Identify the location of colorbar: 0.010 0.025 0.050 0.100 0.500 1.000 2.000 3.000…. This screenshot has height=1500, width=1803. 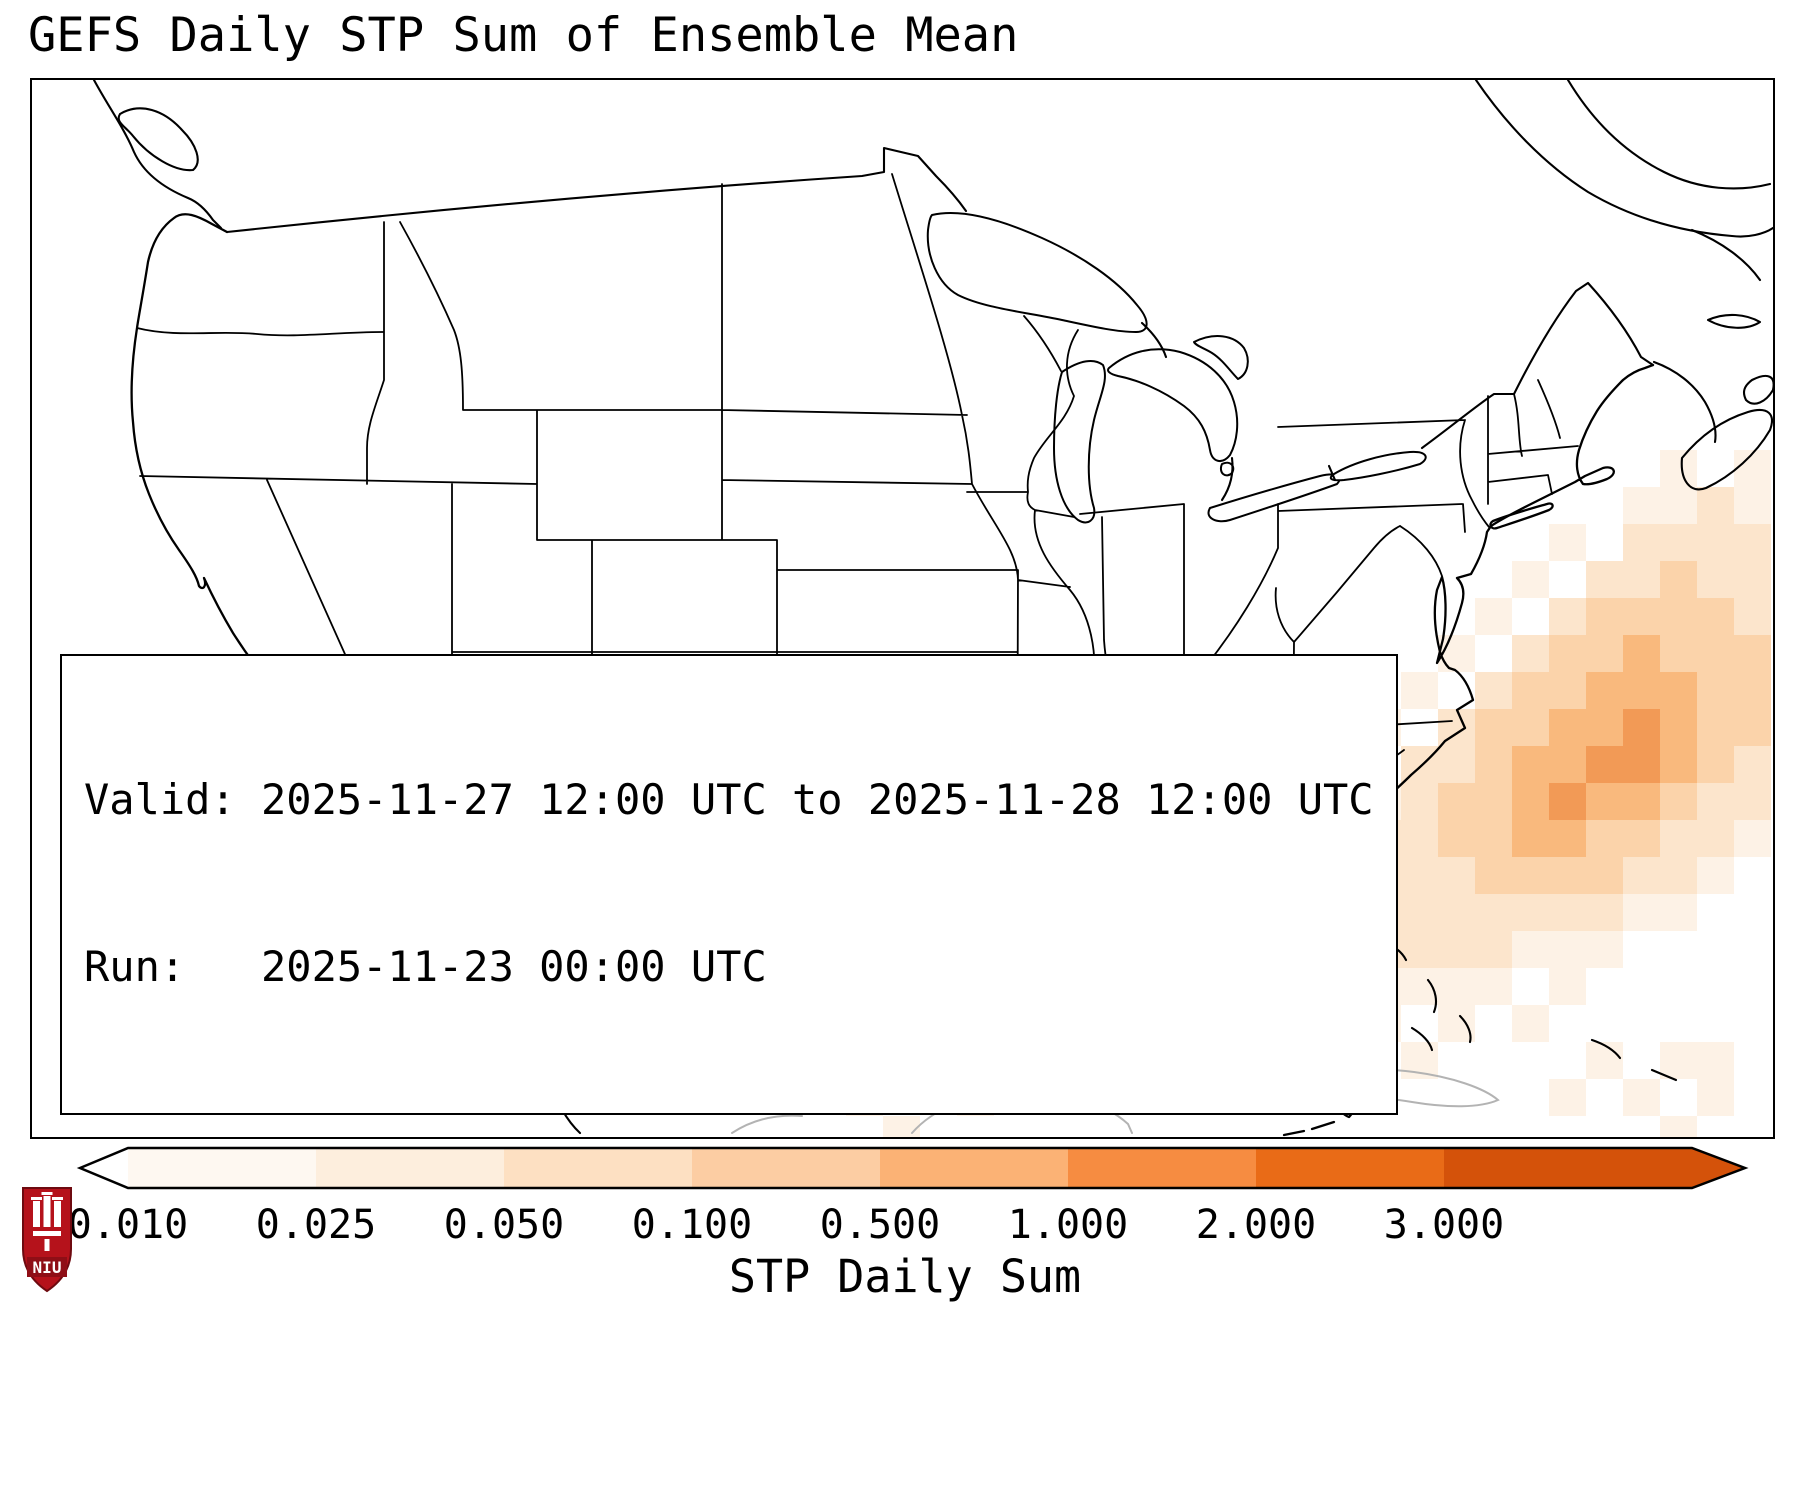
(908, 1224).